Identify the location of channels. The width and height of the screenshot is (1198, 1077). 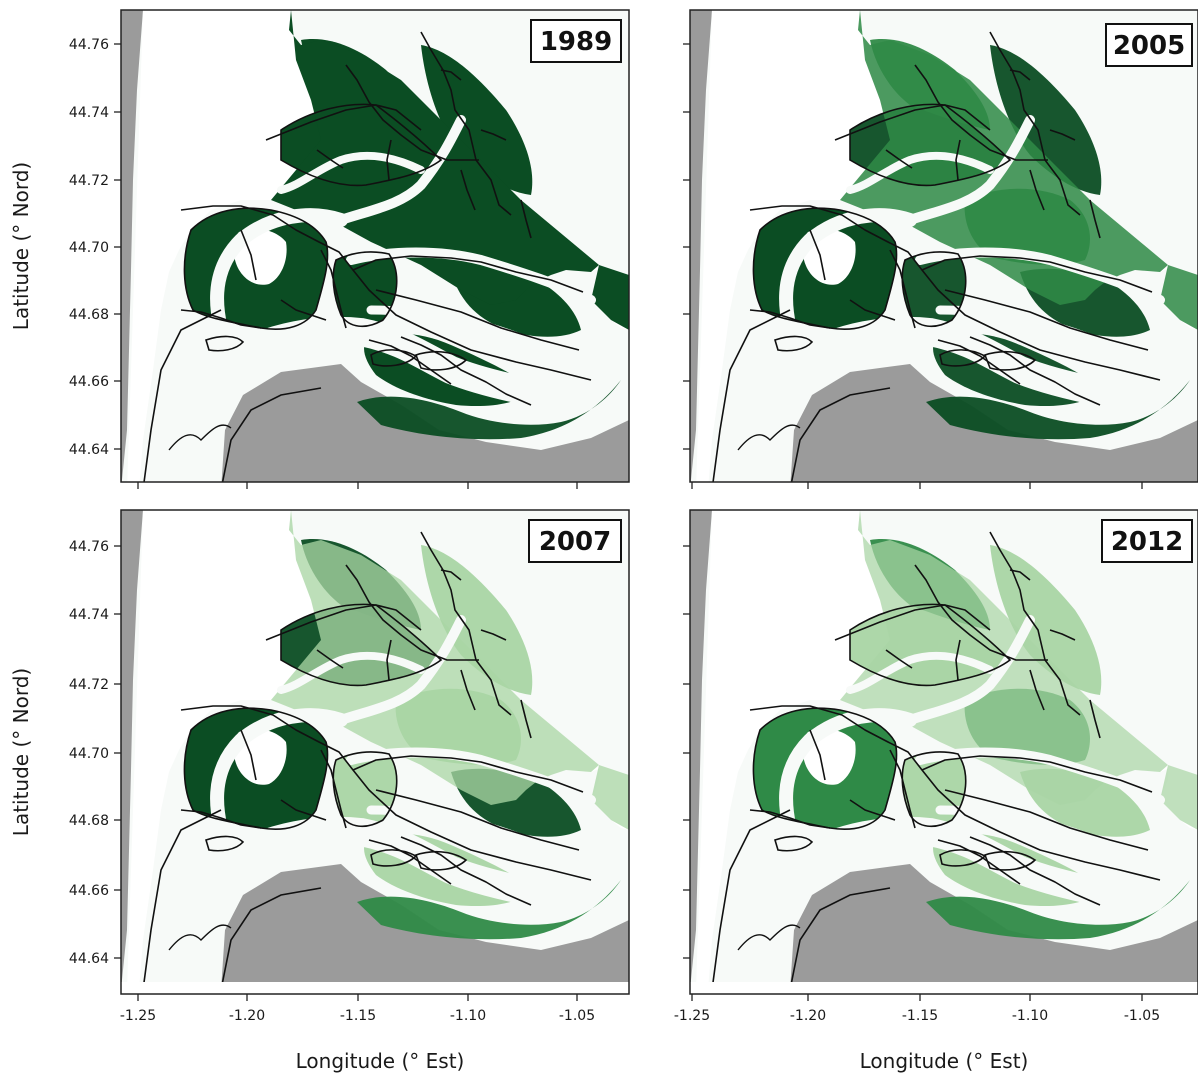
(372, 298).